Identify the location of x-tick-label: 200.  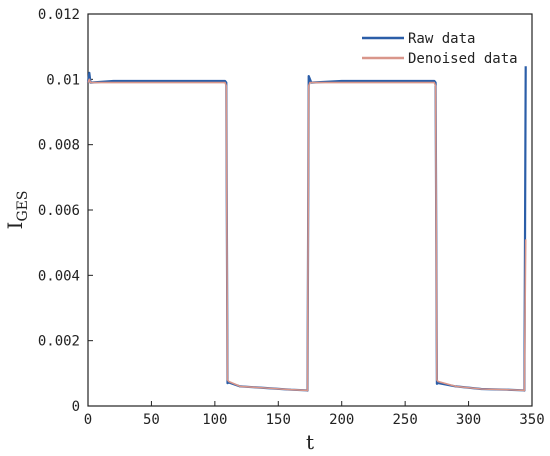
(341, 420).